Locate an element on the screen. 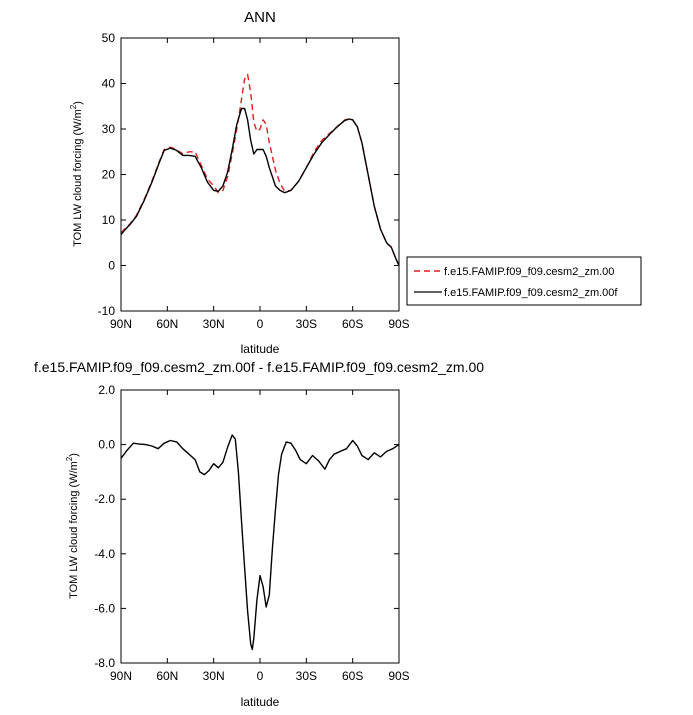  top-y-tick-label: 50 is located at coordinates (109, 38).